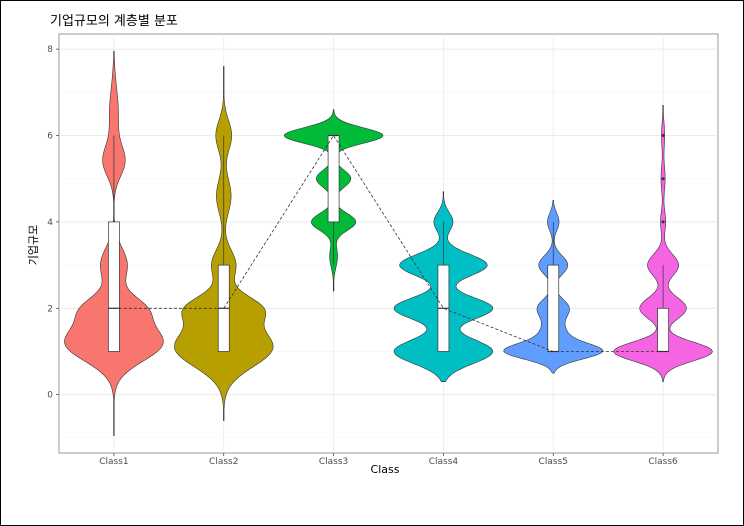  I want to click on x-tick-label: Class3, so click(333, 462).